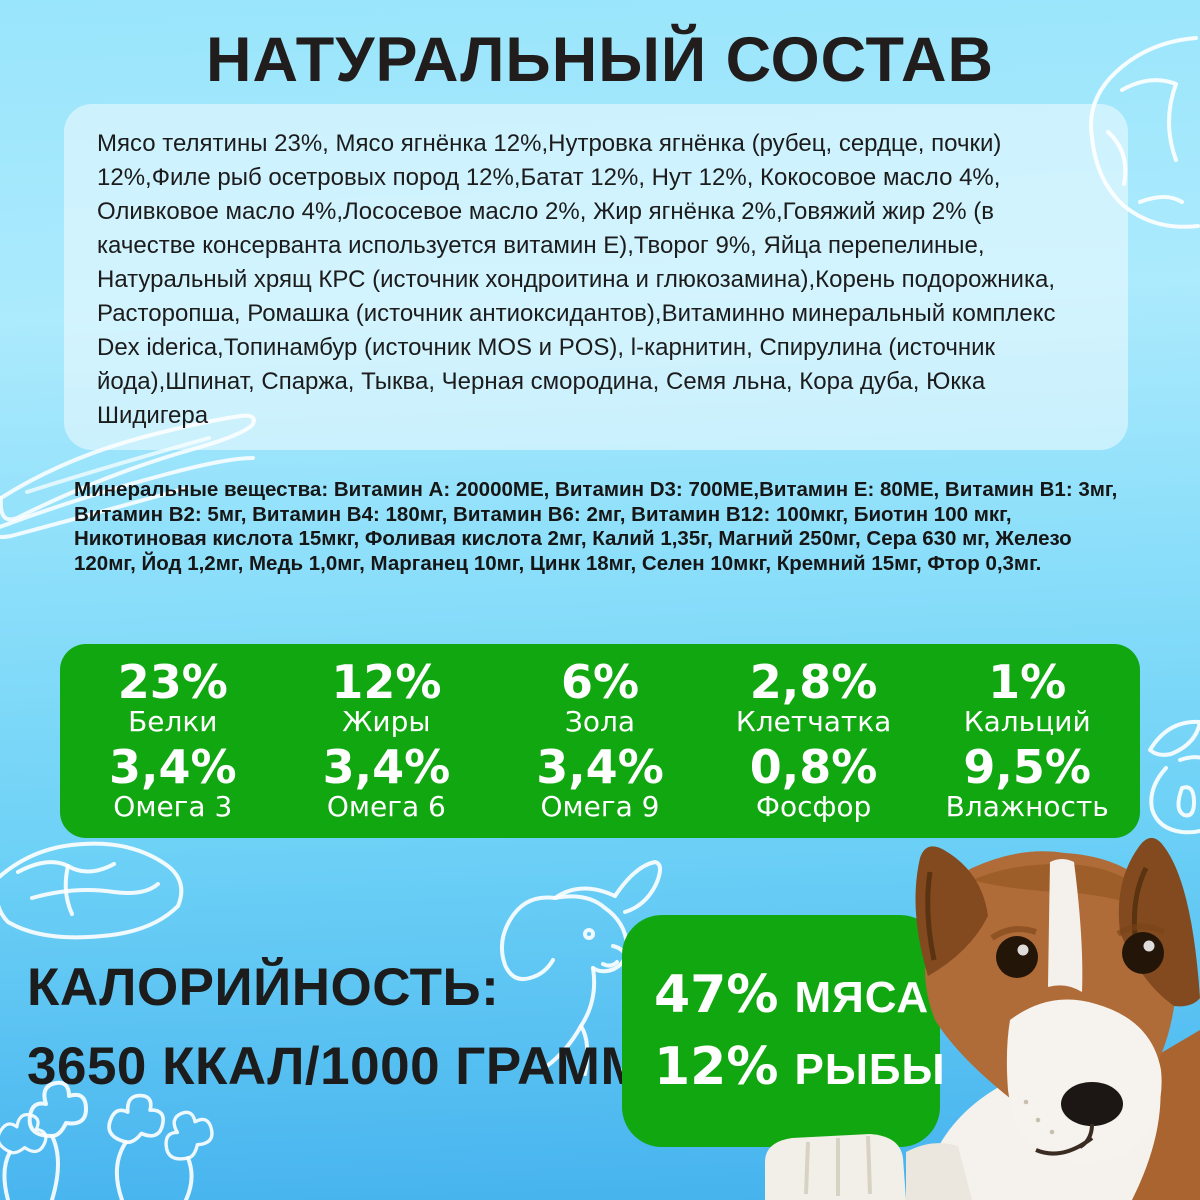 Image resolution: width=1200 pixels, height=1200 pixels. I want to click on nutrition-cell: 12% Жиры, so click(386, 697).